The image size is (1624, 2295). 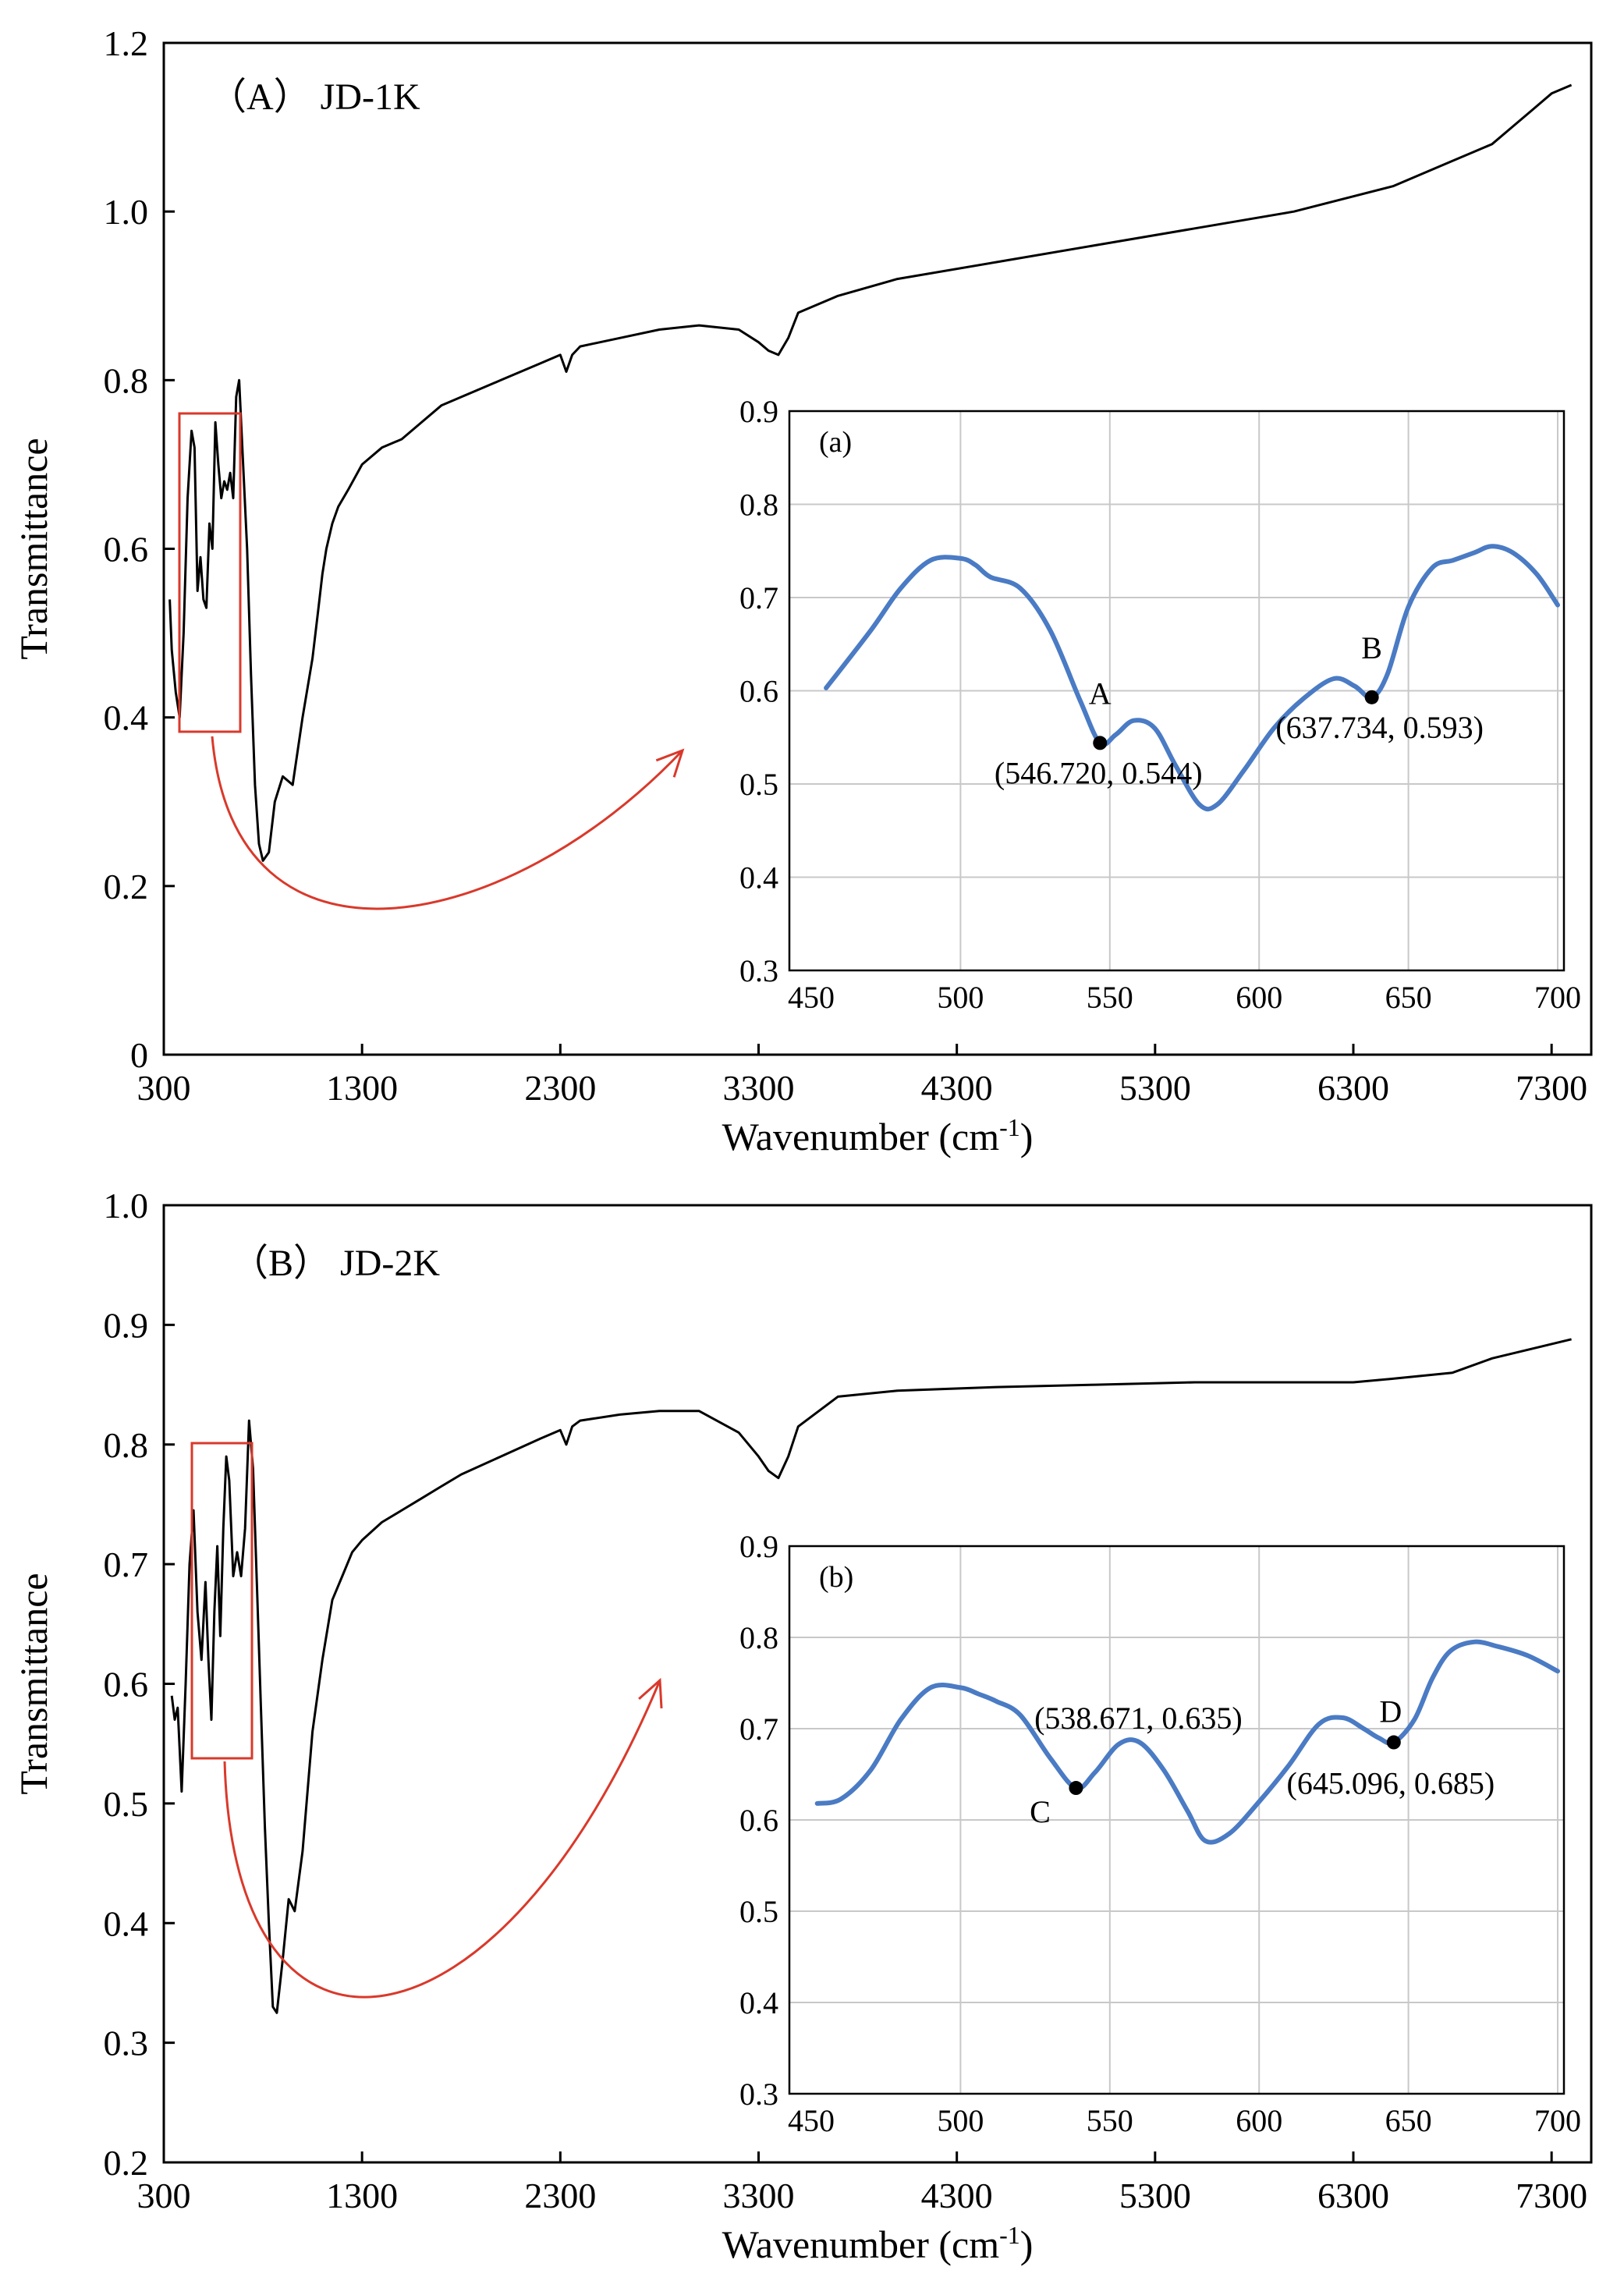 What do you see at coordinates (126, 1325) in the screenshot?
I see `y-tick-label: 0.9` at bounding box center [126, 1325].